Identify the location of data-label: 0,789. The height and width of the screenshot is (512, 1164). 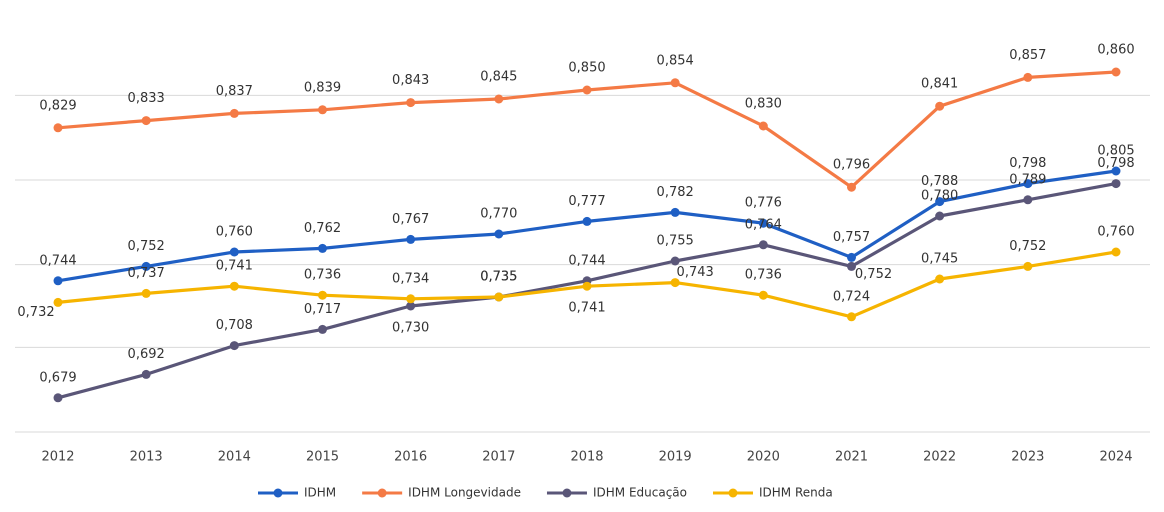
(1027, 179).